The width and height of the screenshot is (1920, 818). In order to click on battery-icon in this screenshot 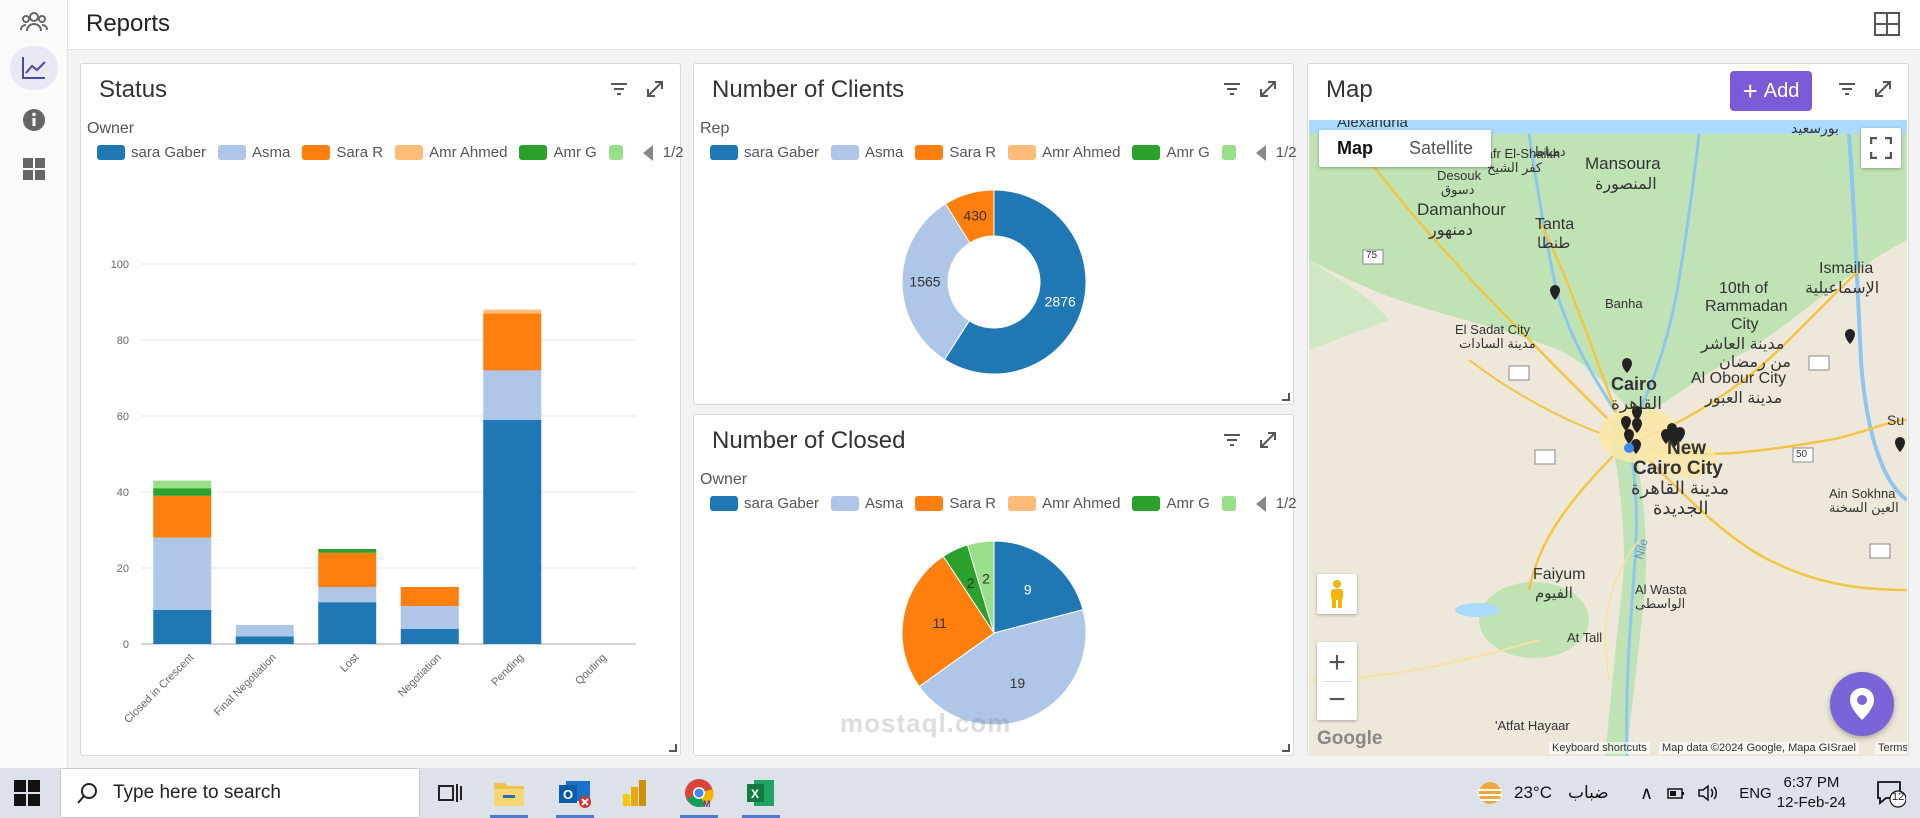, I will do `click(1675, 793)`.